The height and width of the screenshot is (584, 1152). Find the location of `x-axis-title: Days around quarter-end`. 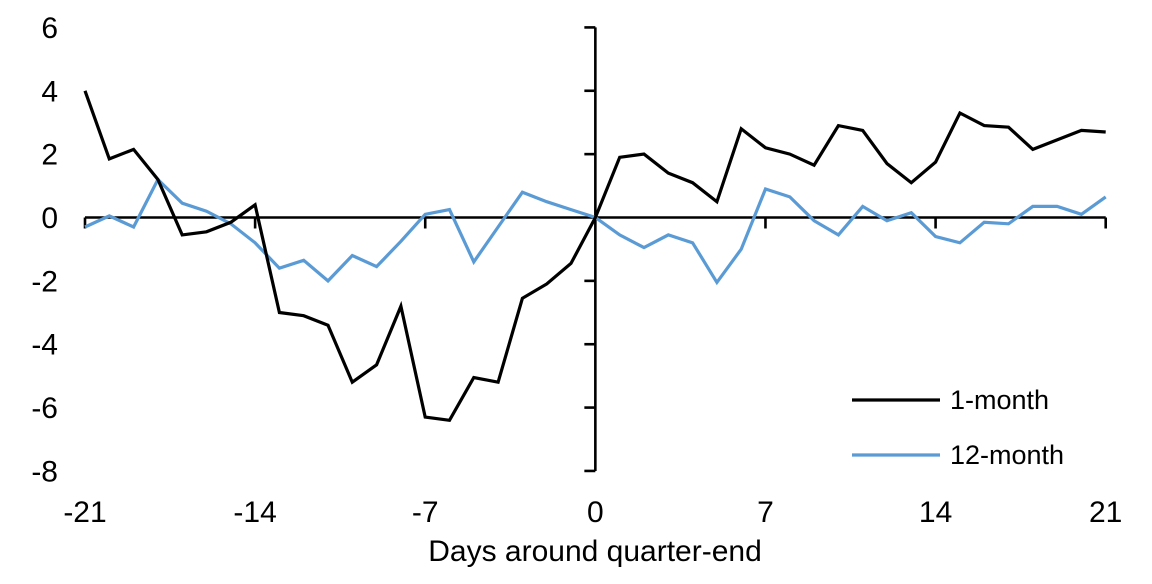

x-axis-title: Days around quarter-end is located at coordinates (595, 551).